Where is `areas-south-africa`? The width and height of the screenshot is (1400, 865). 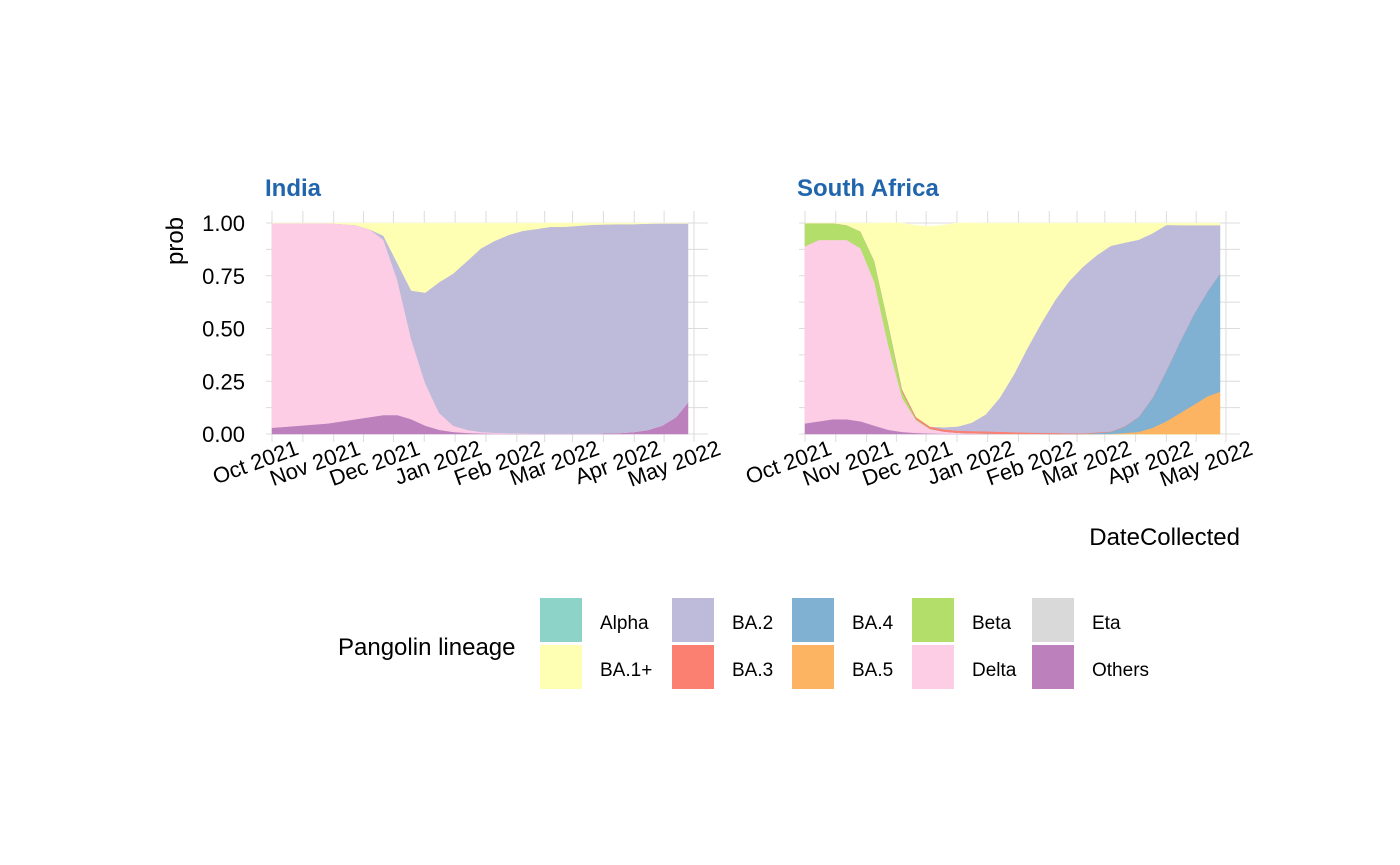
areas-south-africa is located at coordinates (1012, 328).